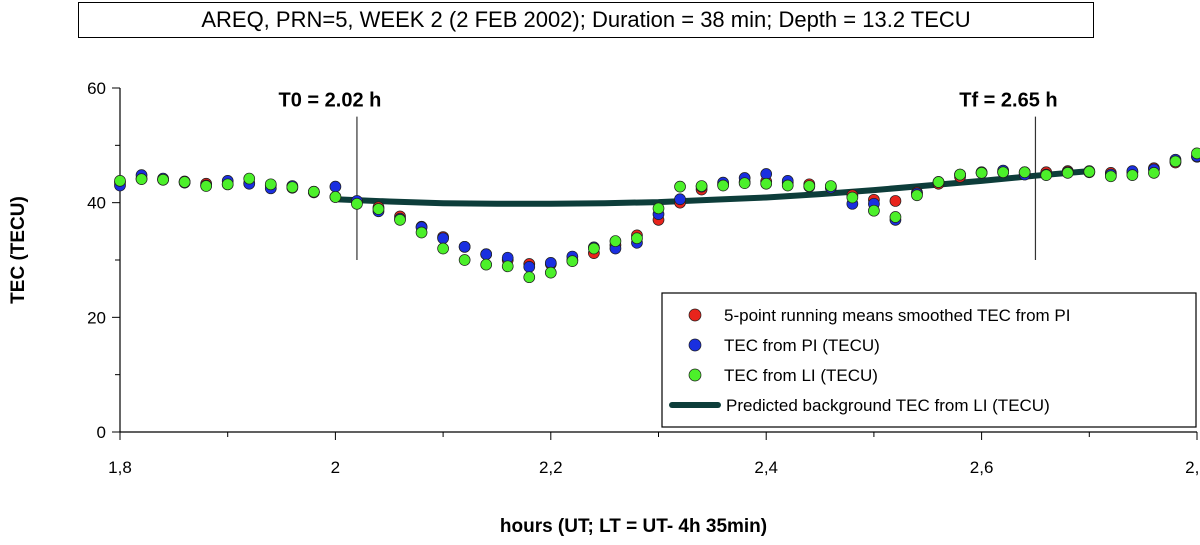  I want to click on y-tick-label: 40, so click(96, 203).